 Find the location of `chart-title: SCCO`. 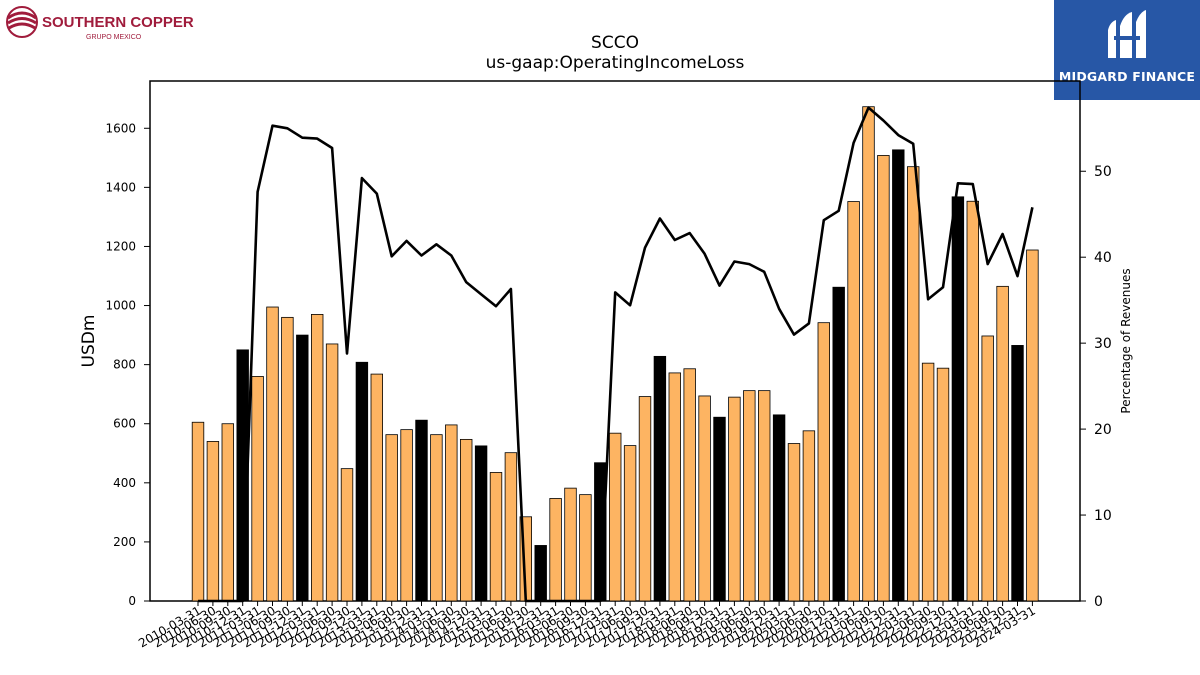

chart-title: SCCO is located at coordinates (615, 43).